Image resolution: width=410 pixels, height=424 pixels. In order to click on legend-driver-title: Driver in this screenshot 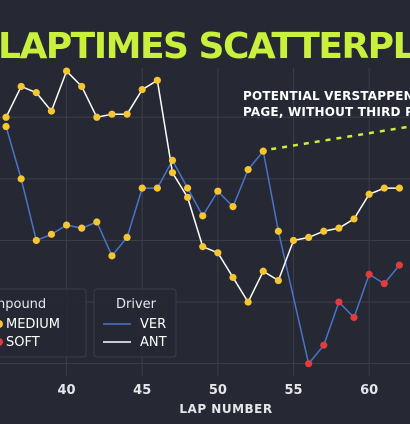, I will do `click(136, 304)`.